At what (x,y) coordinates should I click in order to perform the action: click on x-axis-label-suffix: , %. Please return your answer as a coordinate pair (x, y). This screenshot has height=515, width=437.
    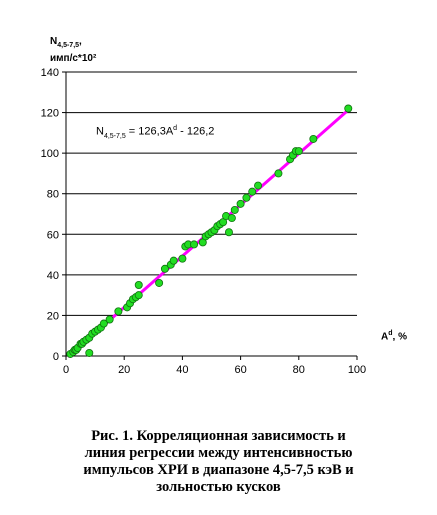
    Looking at the image, I should click on (399, 337).